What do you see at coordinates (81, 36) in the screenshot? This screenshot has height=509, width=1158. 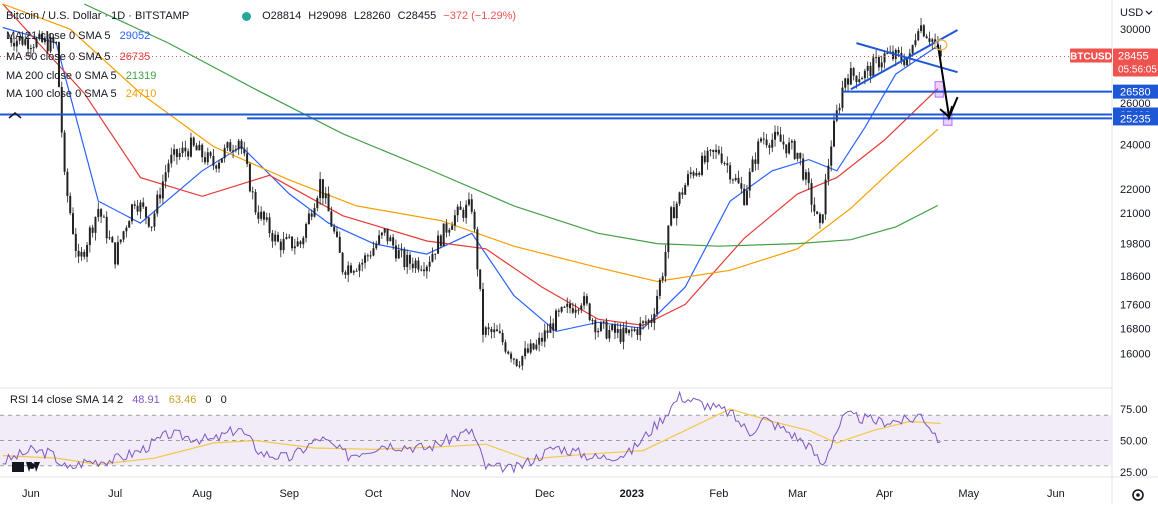 I see `indicator-legend-ma21: MA 21 close 0 SMA 5 29052` at bounding box center [81, 36].